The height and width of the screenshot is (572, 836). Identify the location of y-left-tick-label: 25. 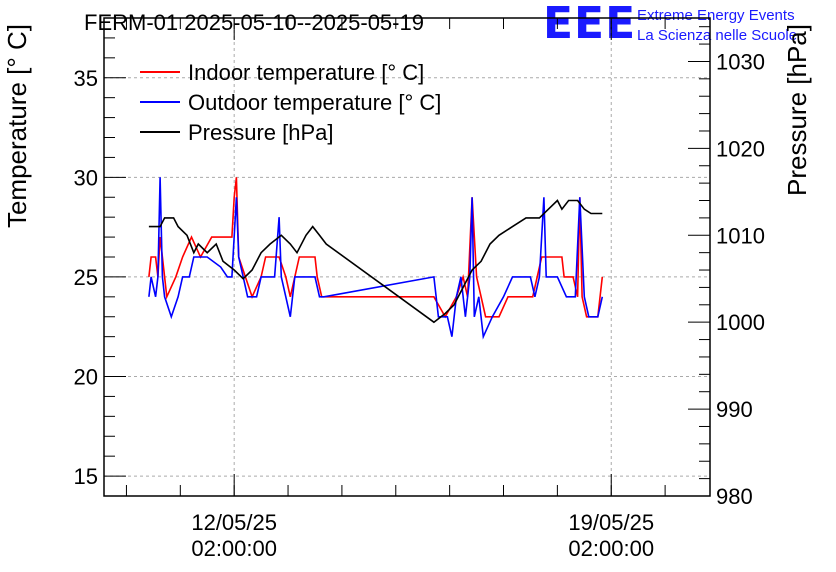
(86, 277).